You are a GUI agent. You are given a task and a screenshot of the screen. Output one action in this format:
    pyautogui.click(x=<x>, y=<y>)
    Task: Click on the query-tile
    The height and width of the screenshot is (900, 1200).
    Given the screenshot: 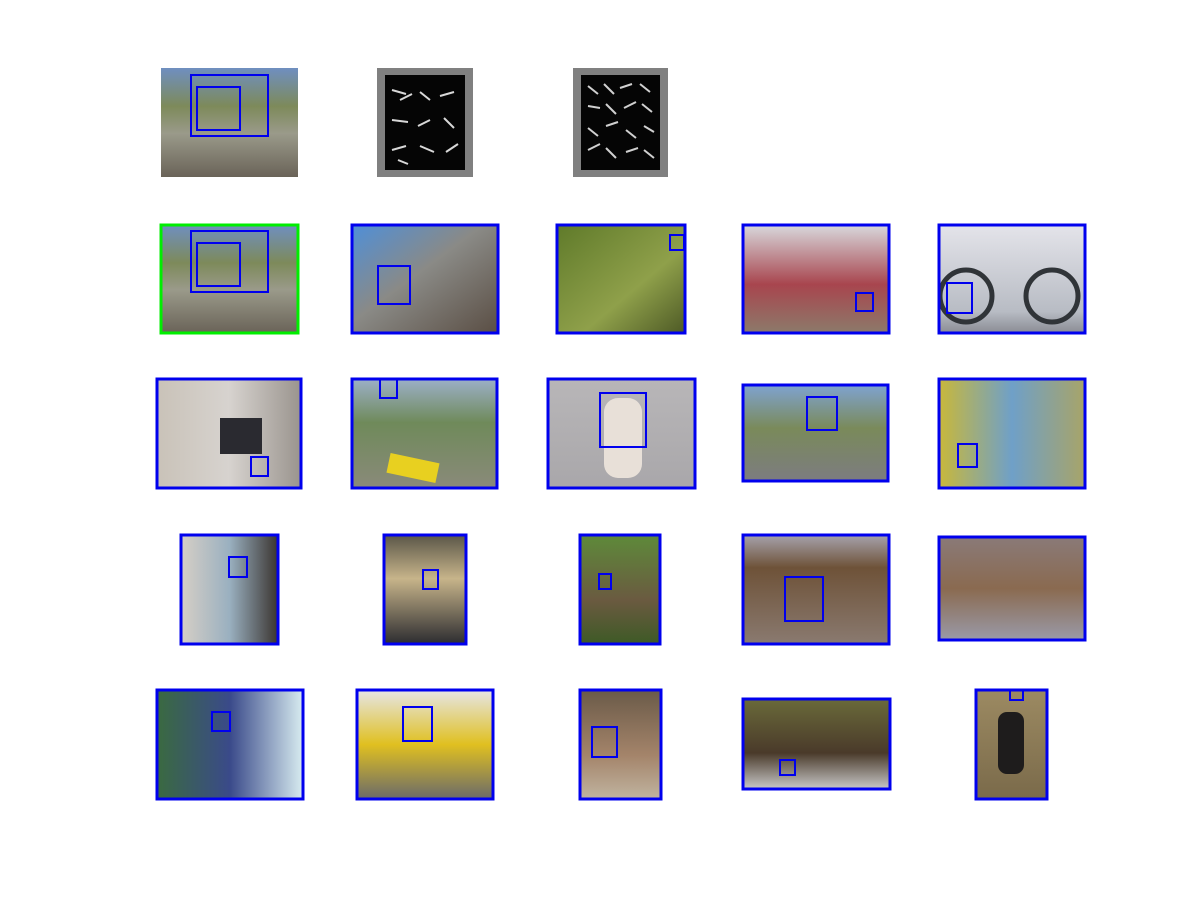 What is the action you would take?
    pyautogui.click(x=229, y=122)
    